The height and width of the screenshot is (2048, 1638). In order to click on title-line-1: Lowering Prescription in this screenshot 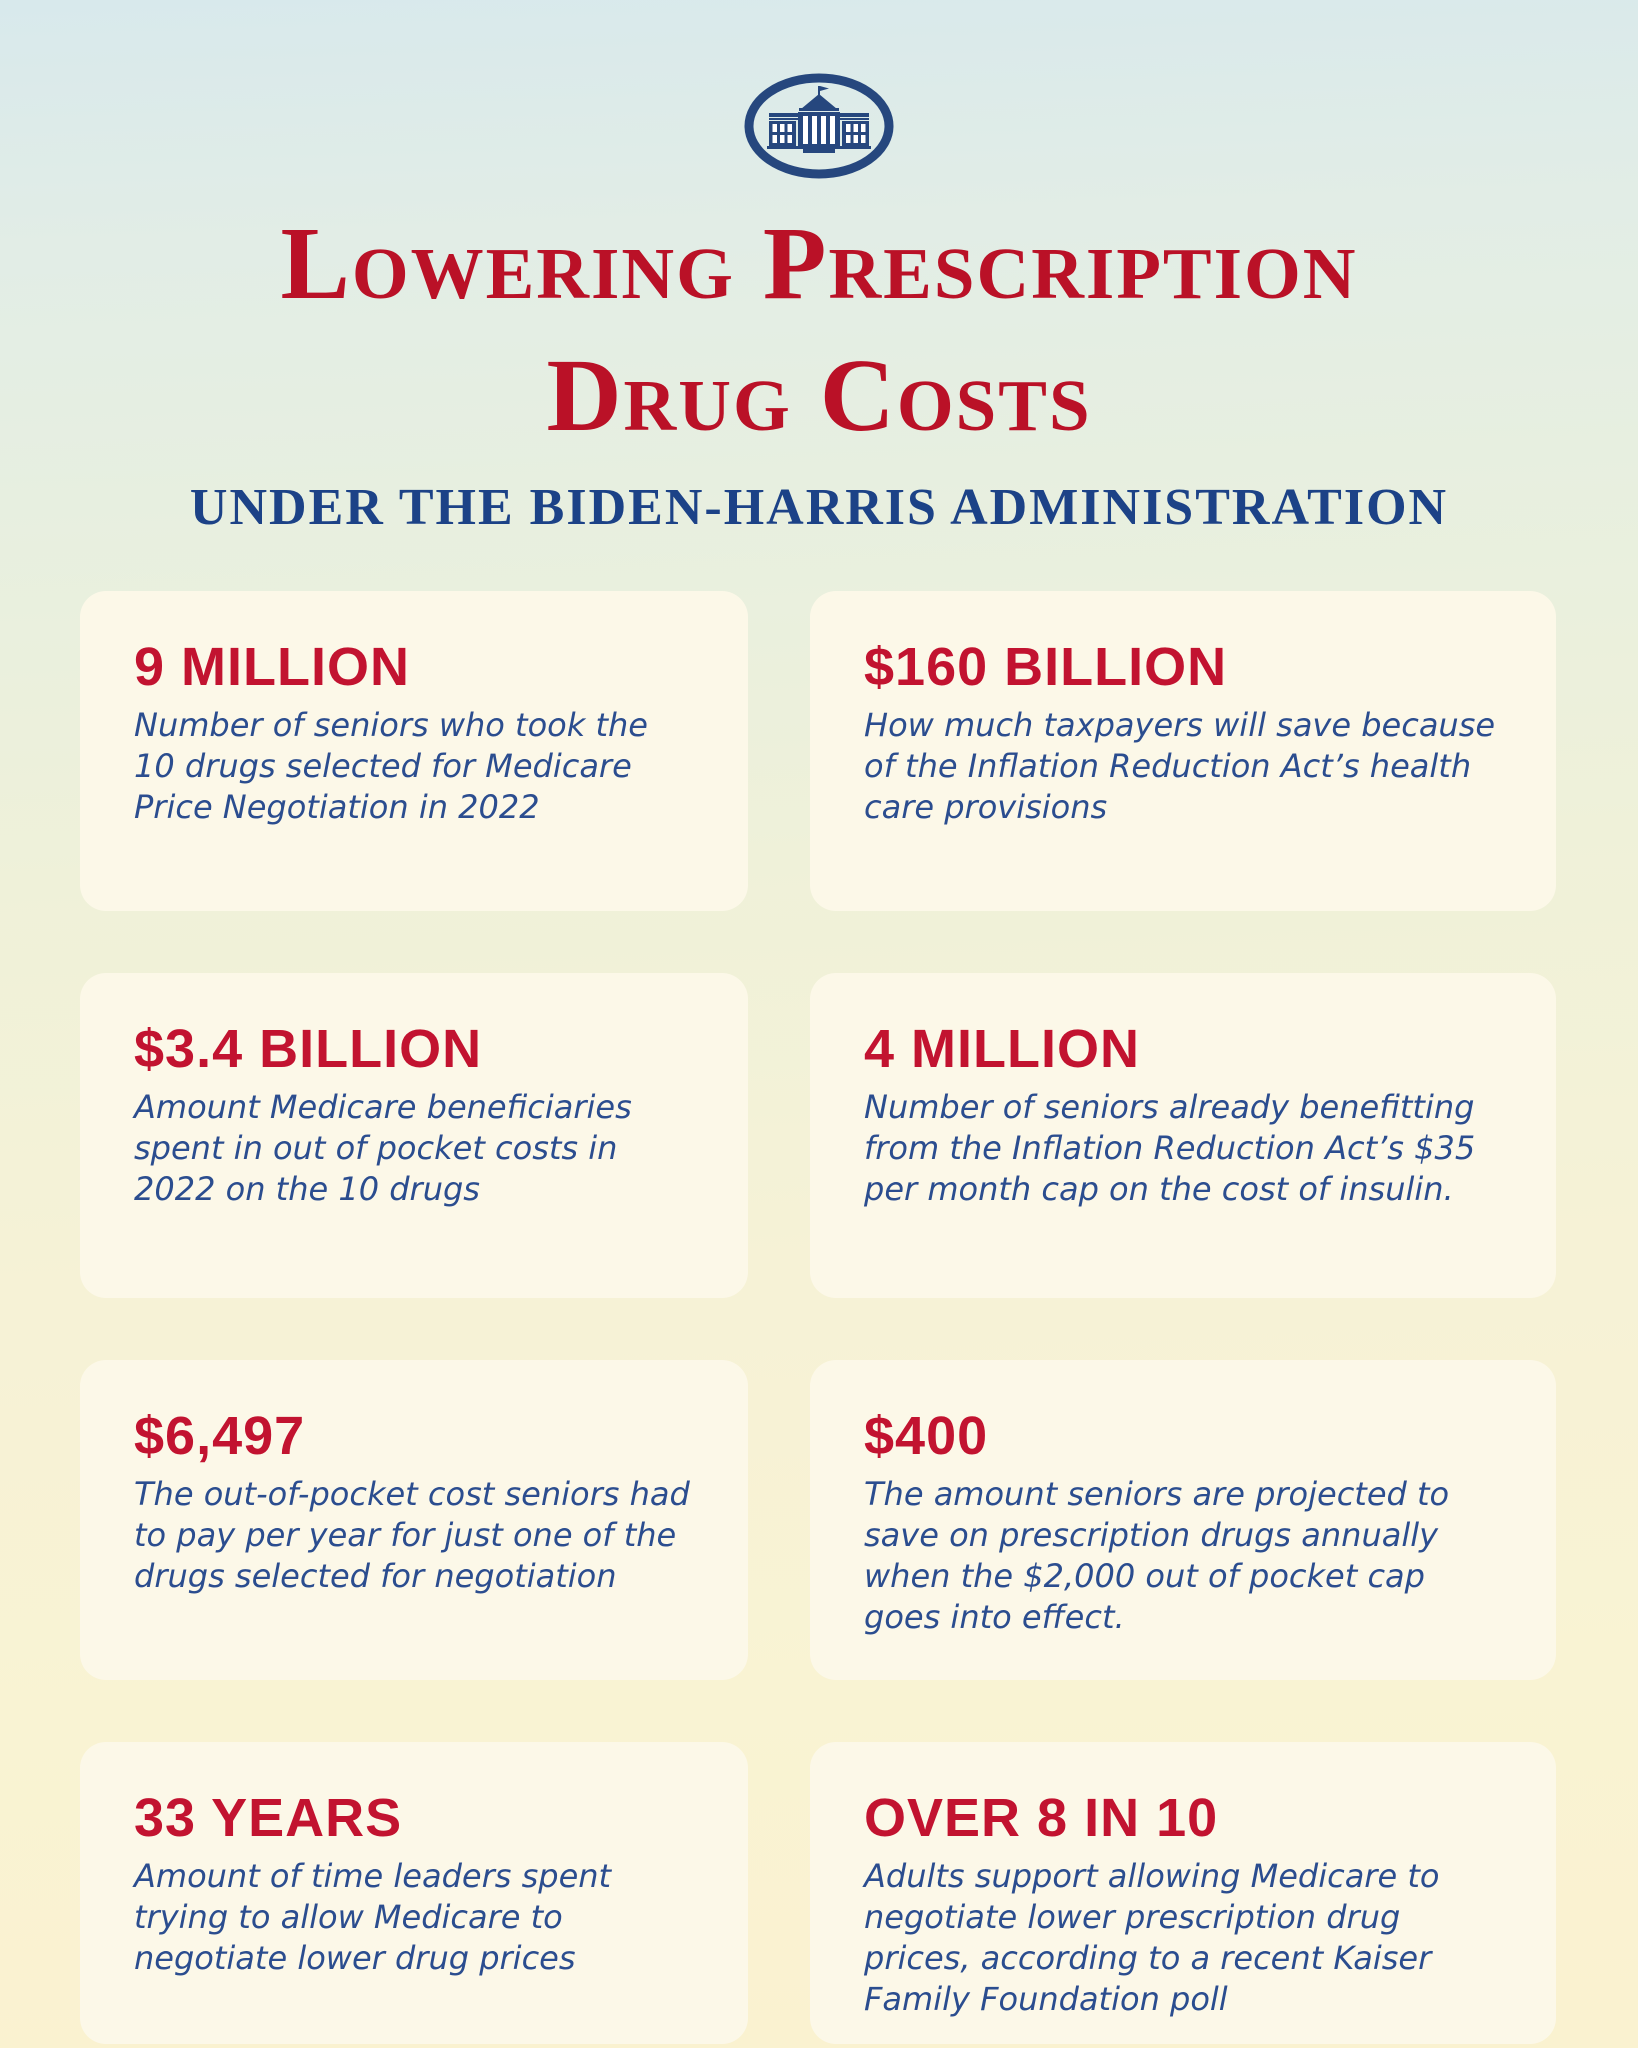, I will do `click(819, 263)`.